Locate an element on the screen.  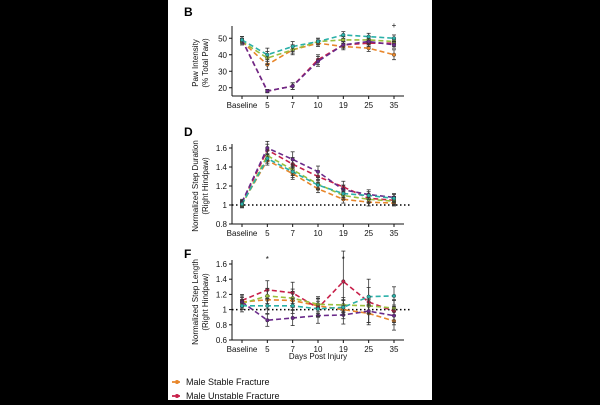
panel-label: D is located at coordinates (188, 132).